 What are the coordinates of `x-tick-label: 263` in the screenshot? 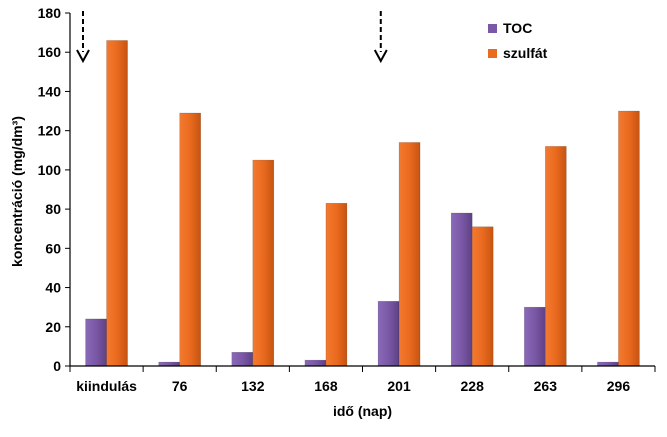 It's located at (546, 386).